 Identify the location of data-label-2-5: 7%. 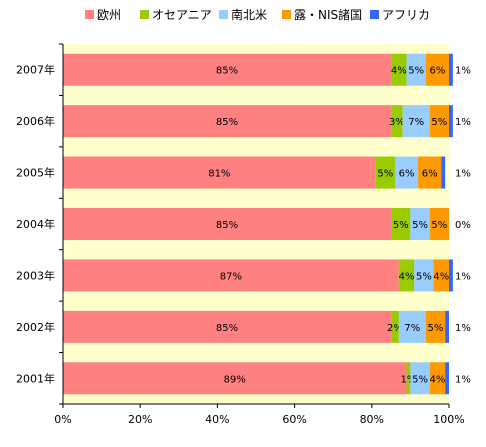
(412, 328).